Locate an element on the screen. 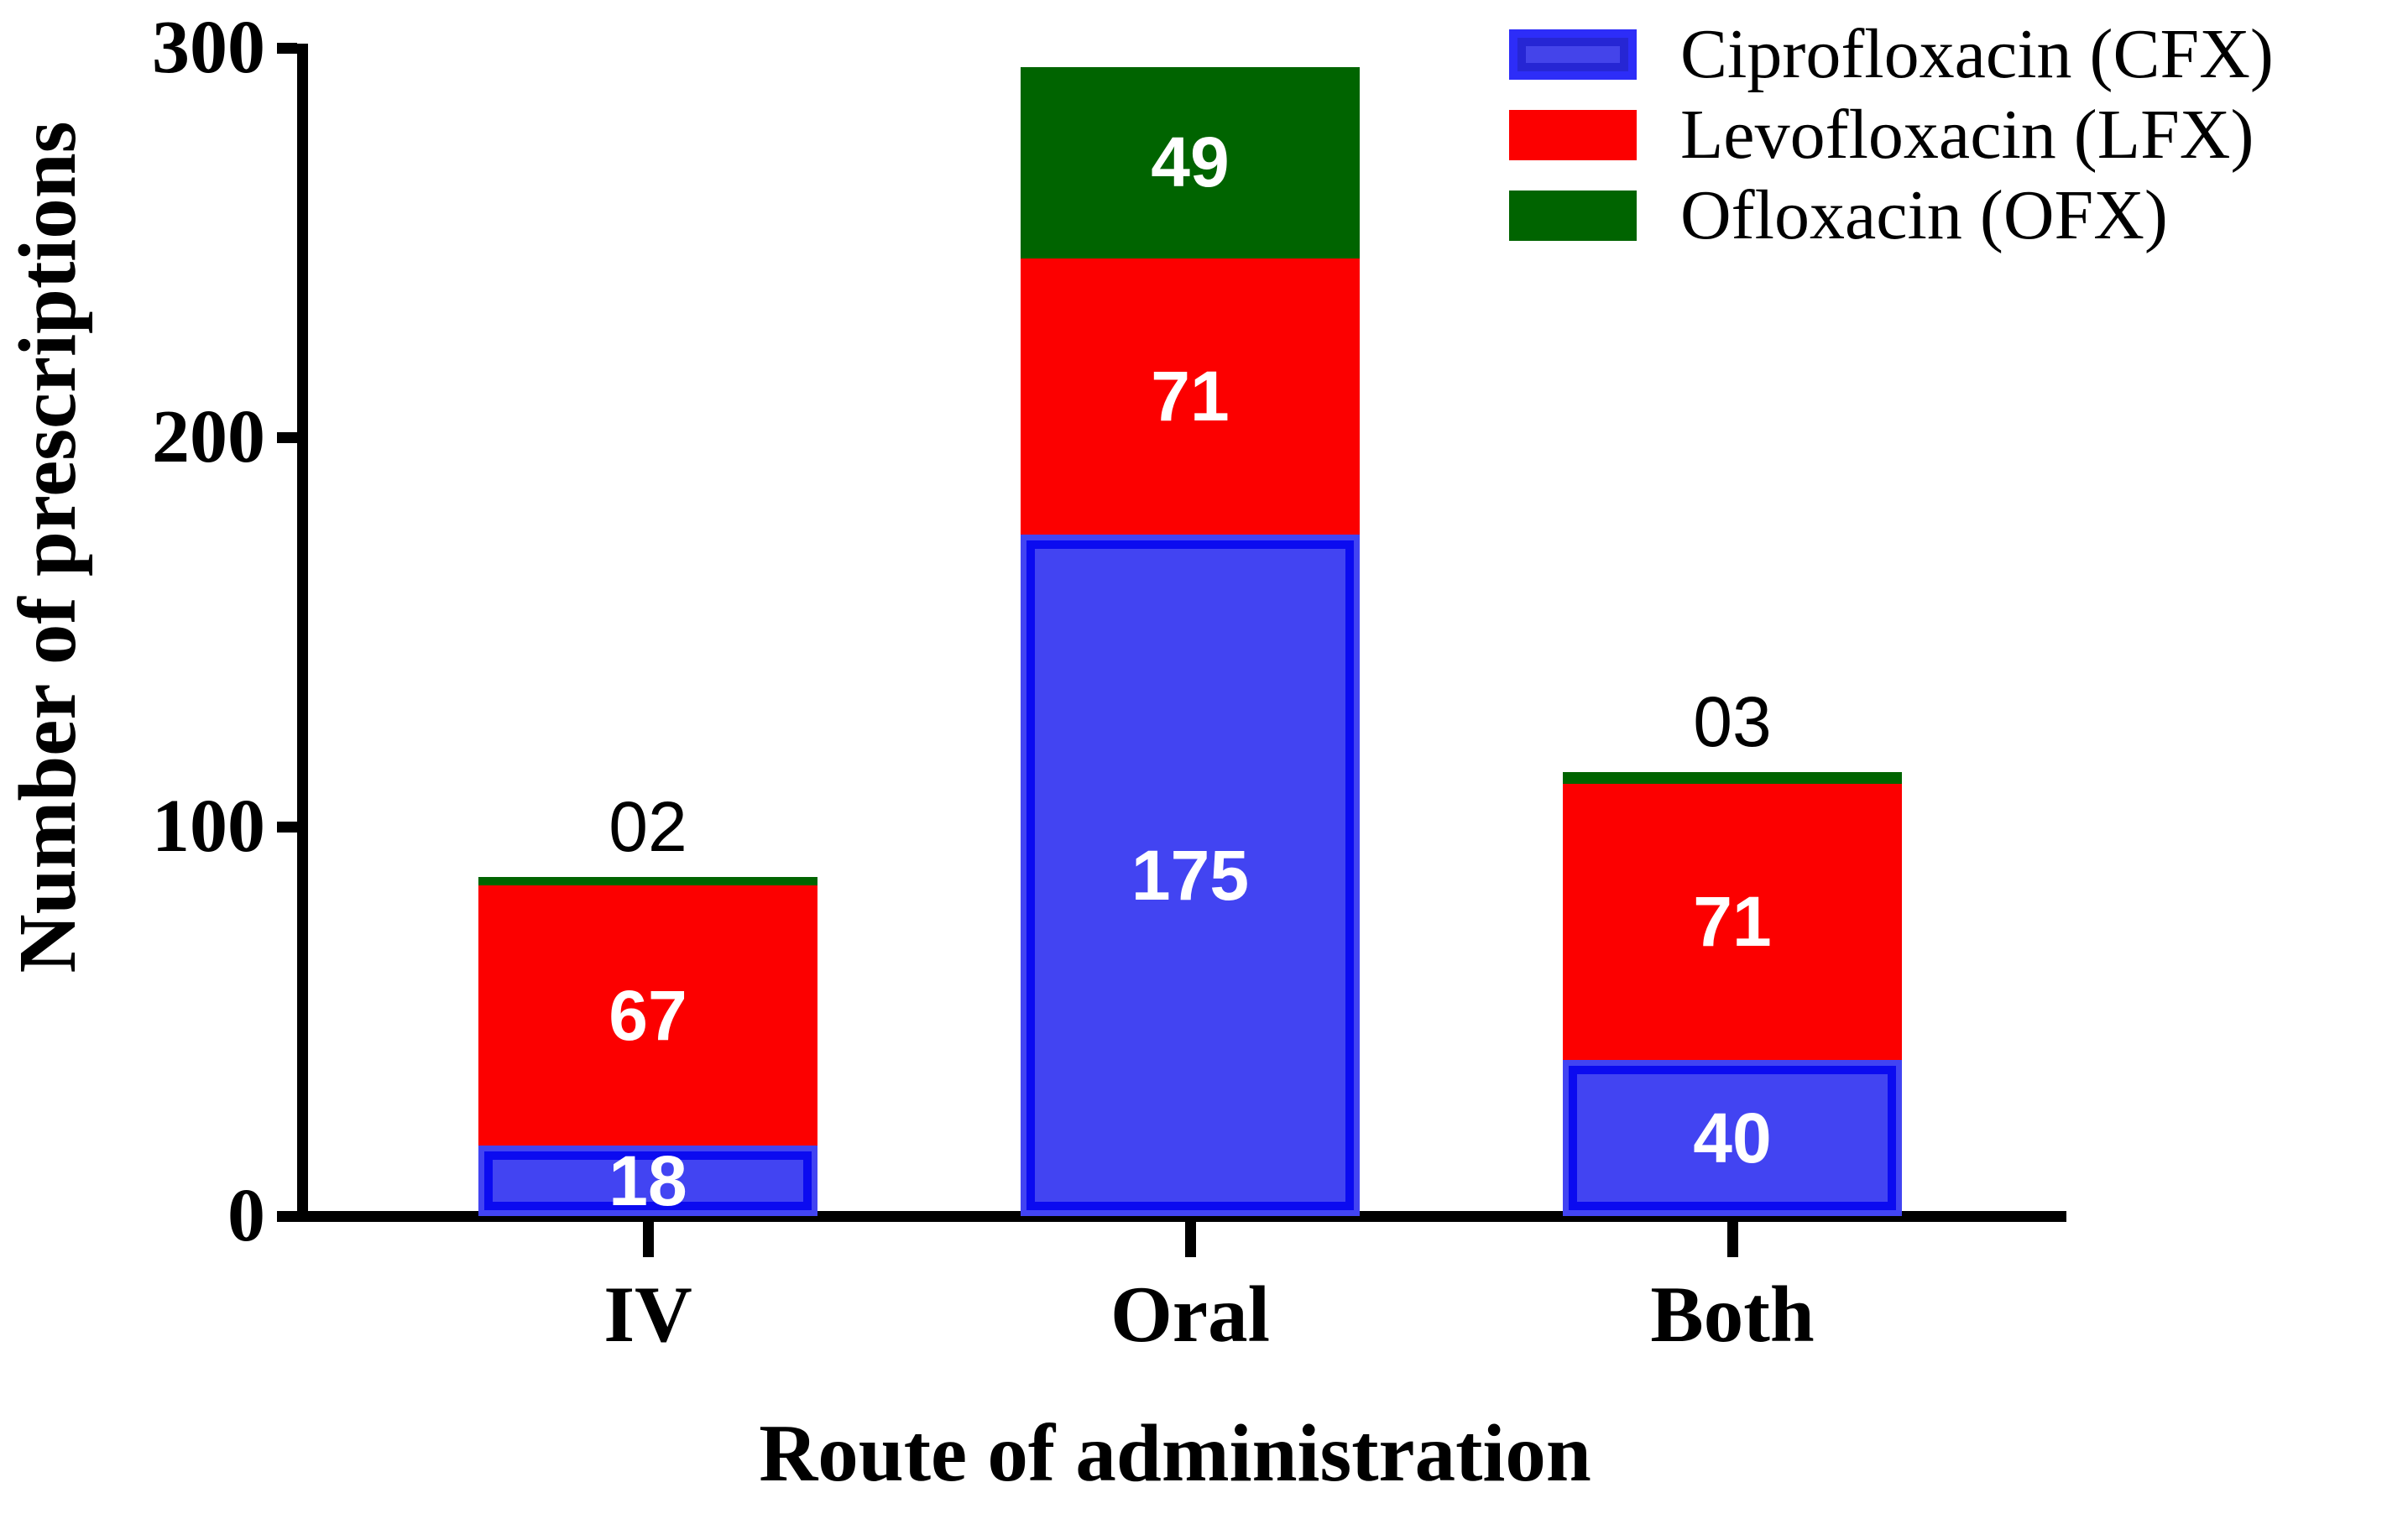  legend-red-swatch is located at coordinates (1573, 135).